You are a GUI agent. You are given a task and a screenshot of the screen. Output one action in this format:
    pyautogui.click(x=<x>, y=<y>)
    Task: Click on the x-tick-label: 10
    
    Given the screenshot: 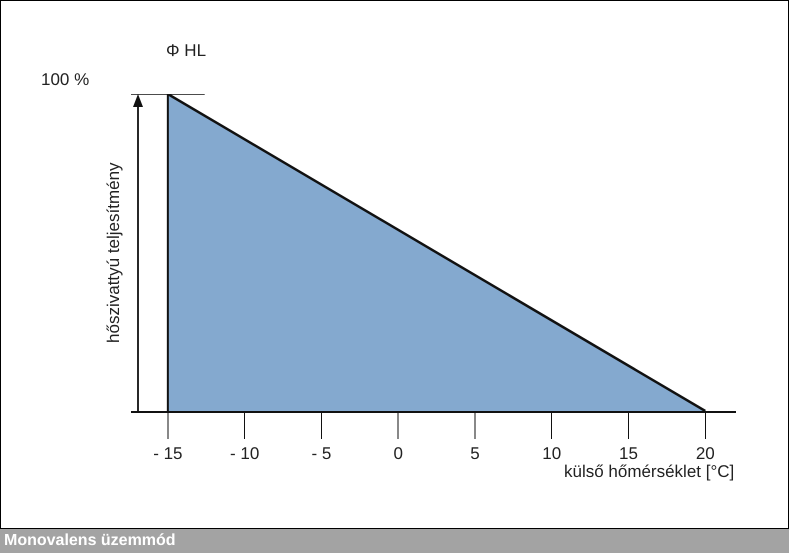 What is the action you would take?
    pyautogui.click(x=552, y=454)
    